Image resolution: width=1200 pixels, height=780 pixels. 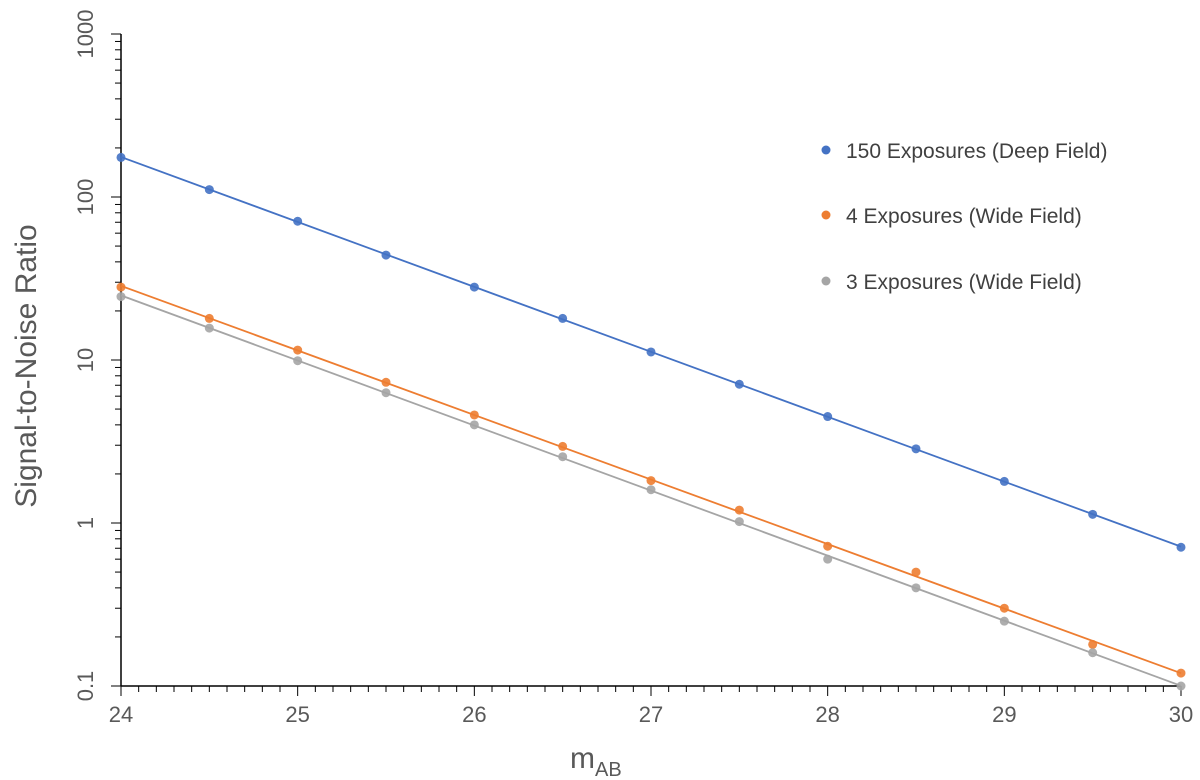 What do you see at coordinates (827, 714) in the screenshot?
I see `x-tick-label: 28` at bounding box center [827, 714].